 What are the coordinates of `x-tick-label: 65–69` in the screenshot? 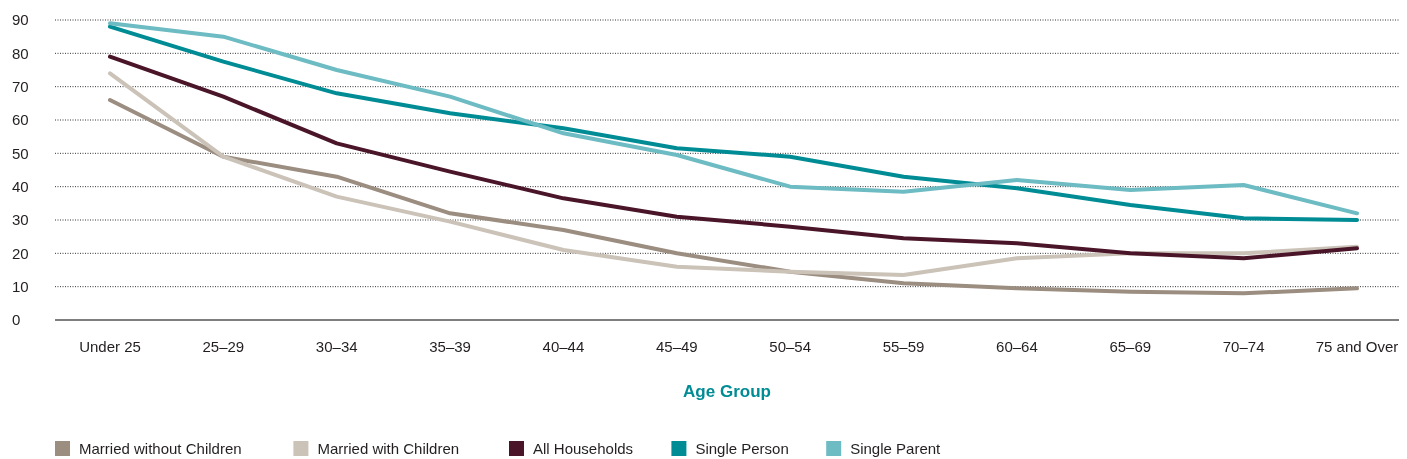 It's located at (1130, 346).